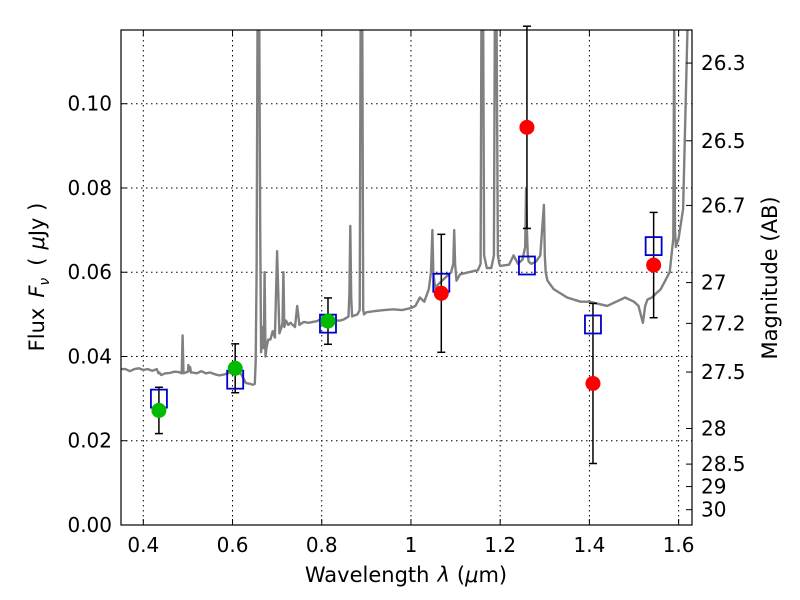 The height and width of the screenshot is (600, 800). I want to click on right-tick-label: 27, so click(713, 283).